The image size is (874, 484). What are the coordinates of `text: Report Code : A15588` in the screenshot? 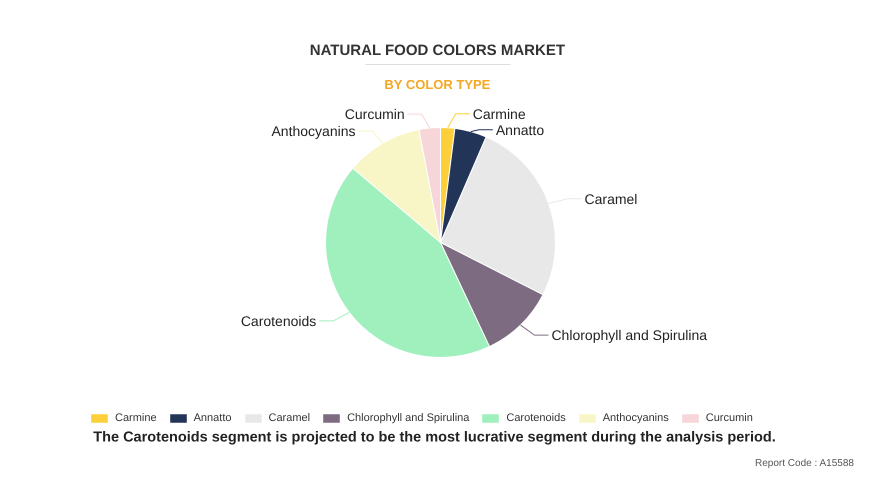 It's located at (804, 463).